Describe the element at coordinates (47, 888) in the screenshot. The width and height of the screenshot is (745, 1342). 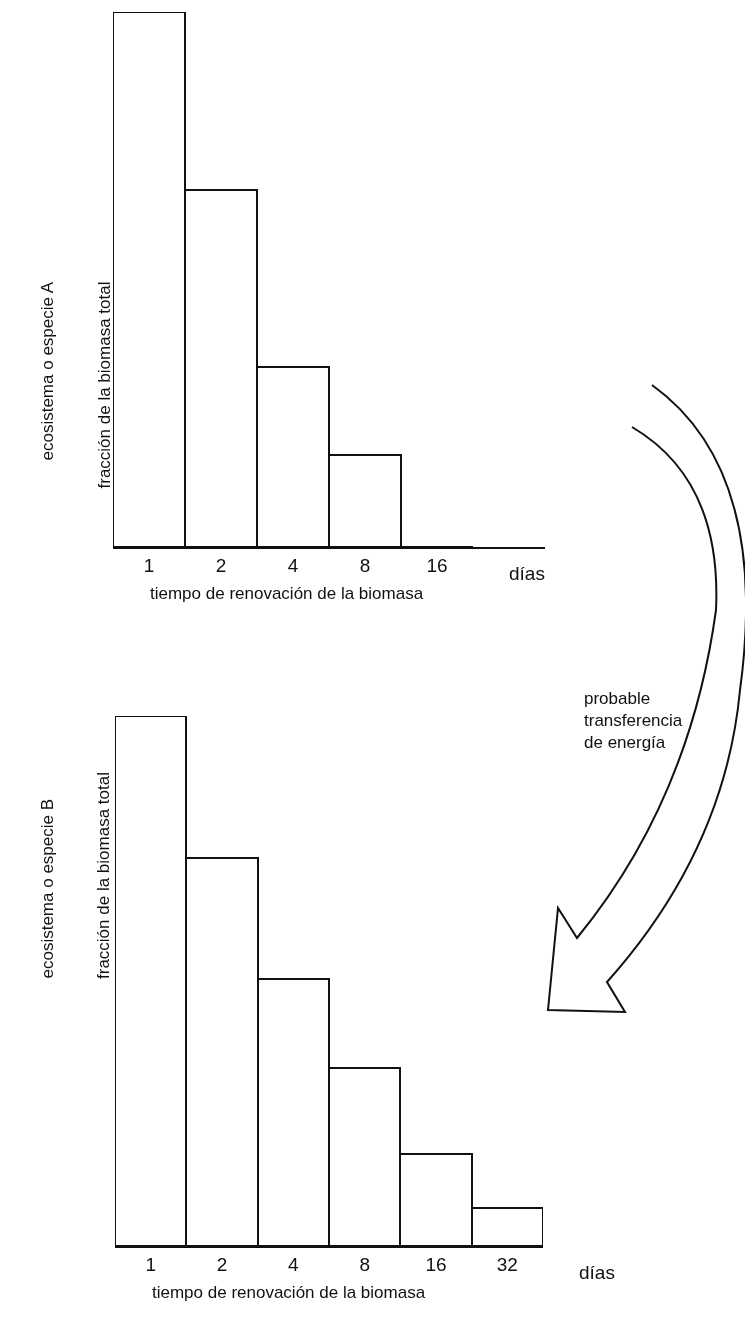
I see `text: ecosistema o especie B` at that location.